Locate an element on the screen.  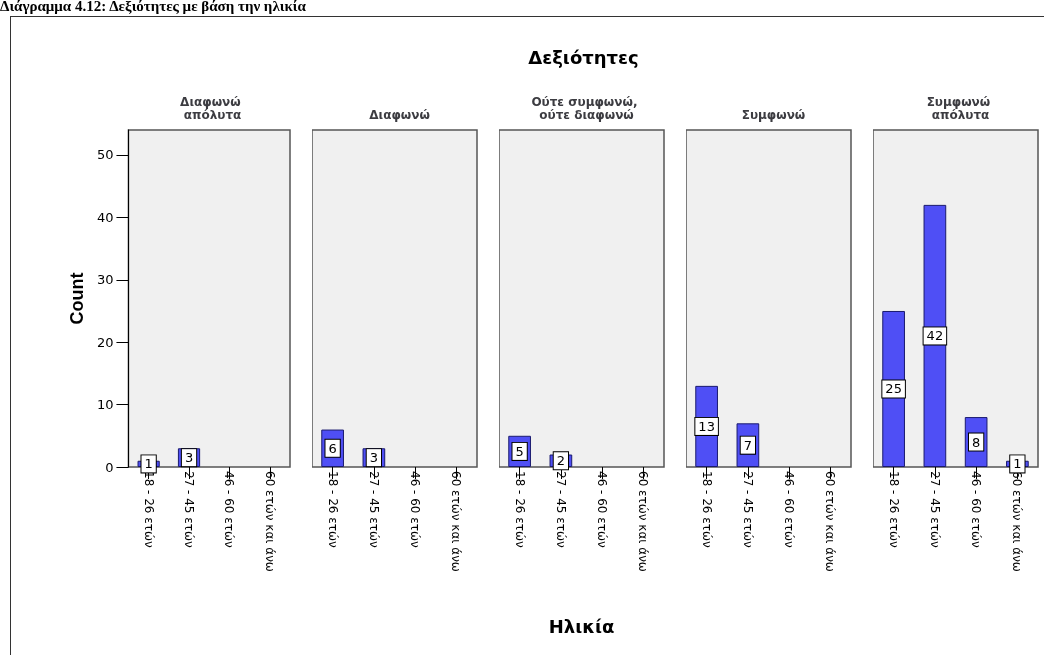
y-axis-title: Count is located at coordinates (77, 298).